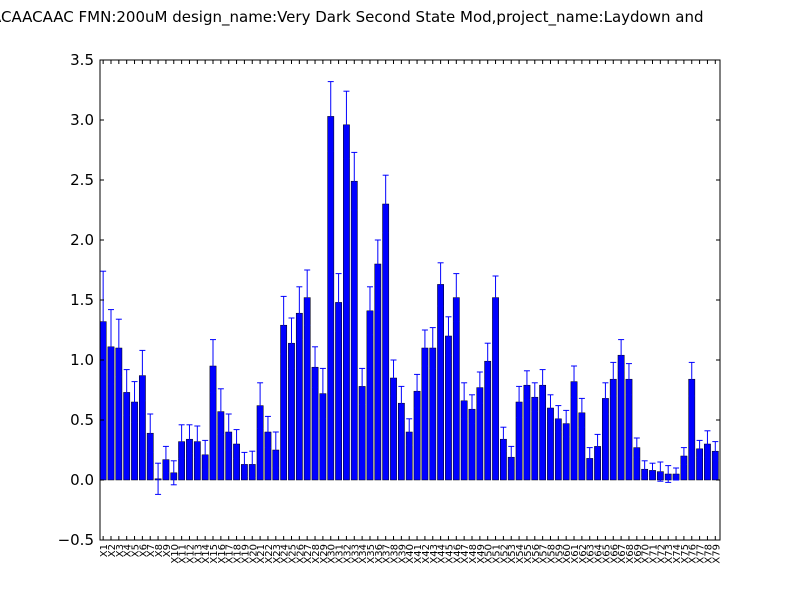 The image size is (800, 600). I want to click on x-tick-label: X30, so click(332, 554).